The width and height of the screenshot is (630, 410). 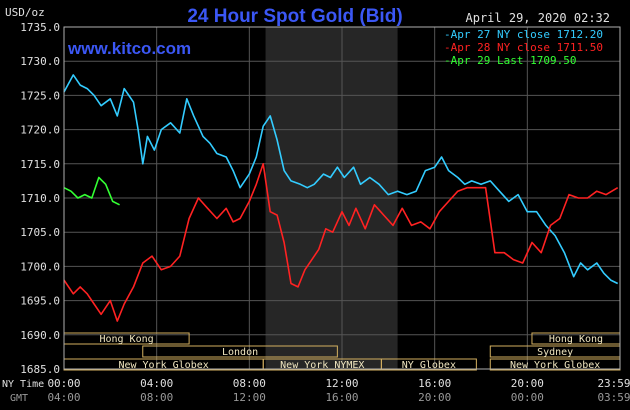 What do you see at coordinates (63, 397) in the screenshot?
I see `x-tick-label-gmt: 04:00` at bounding box center [63, 397].